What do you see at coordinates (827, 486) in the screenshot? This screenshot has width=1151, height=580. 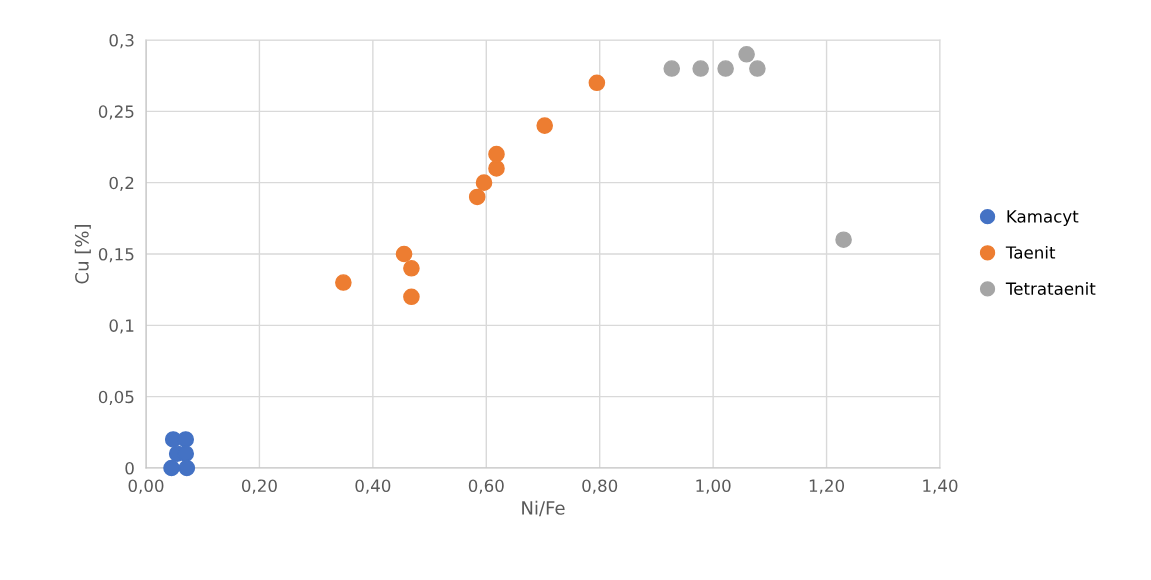 I see `x-tick-label: 1,20` at bounding box center [827, 486].